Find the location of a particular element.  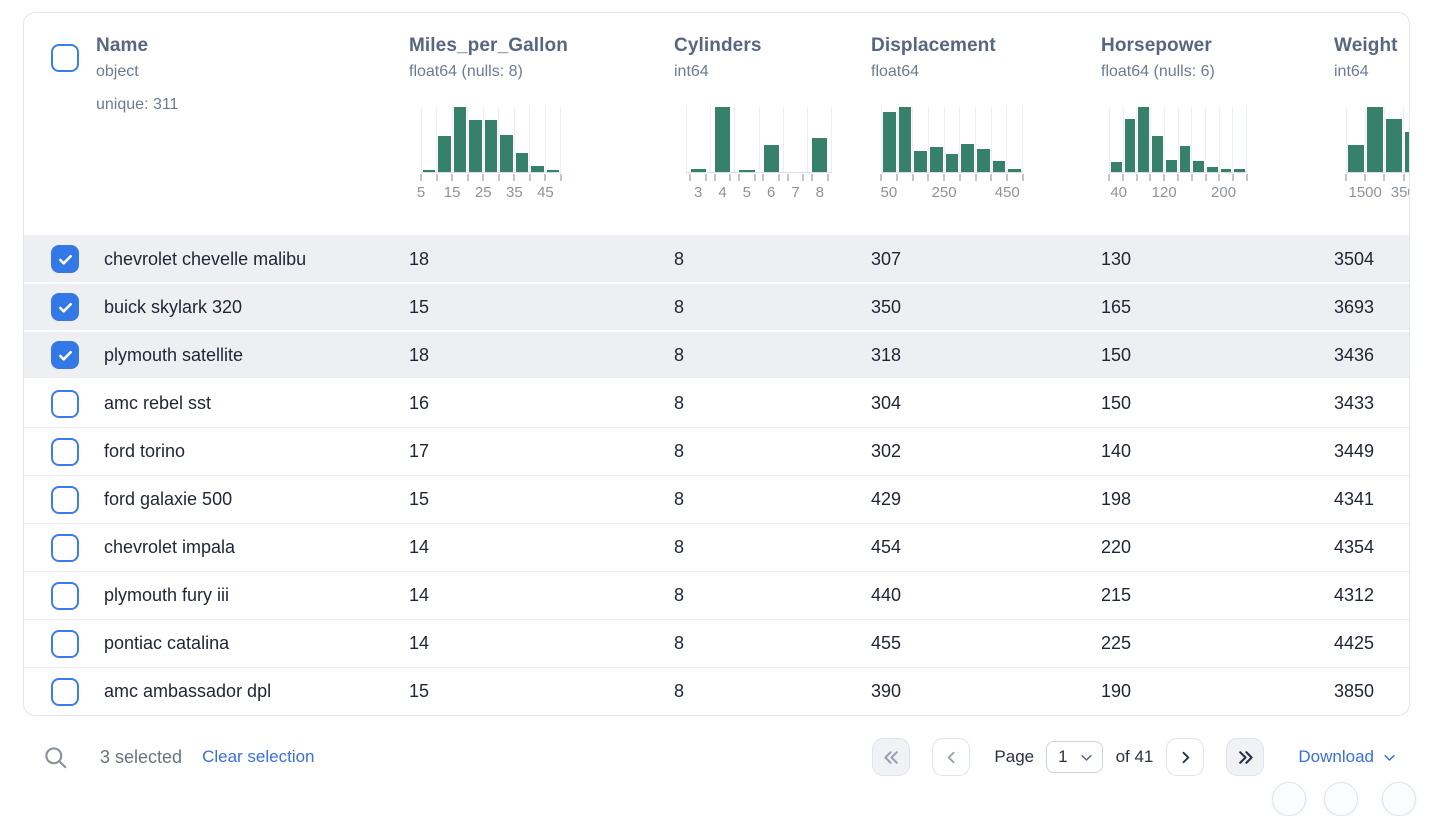

cell-value: 190 is located at coordinates (1116, 691).